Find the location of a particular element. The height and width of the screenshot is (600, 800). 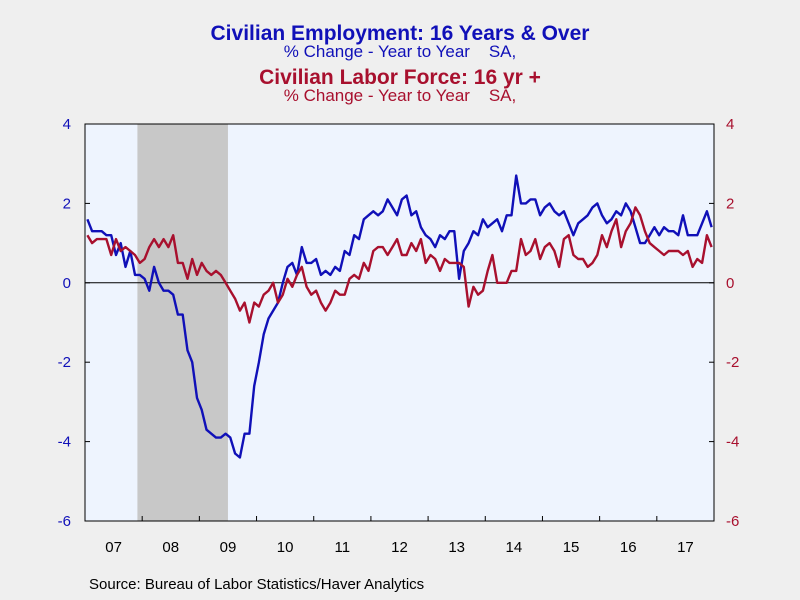

y-tick-label-left: 4 is located at coordinates (67, 124).